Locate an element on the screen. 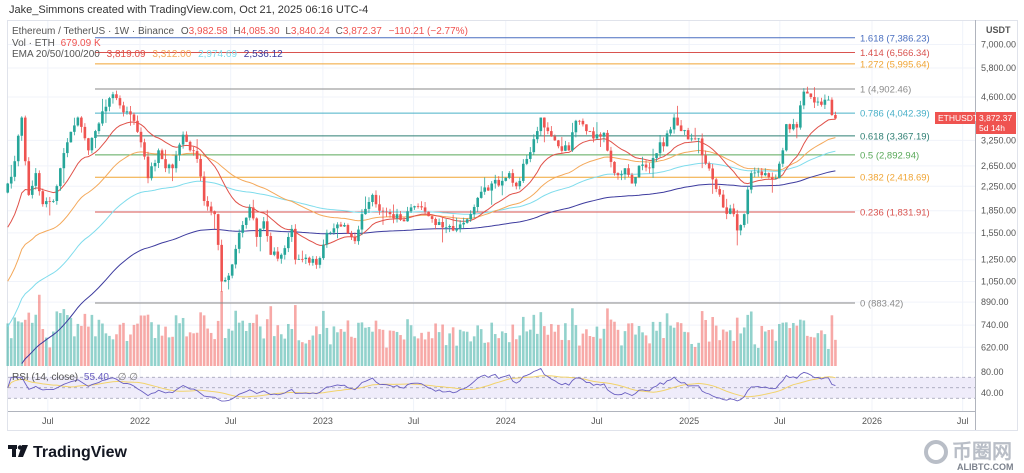 This screenshot has height=473, width=1024. price-tick: 1,850.00 is located at coordinates (998, 211).